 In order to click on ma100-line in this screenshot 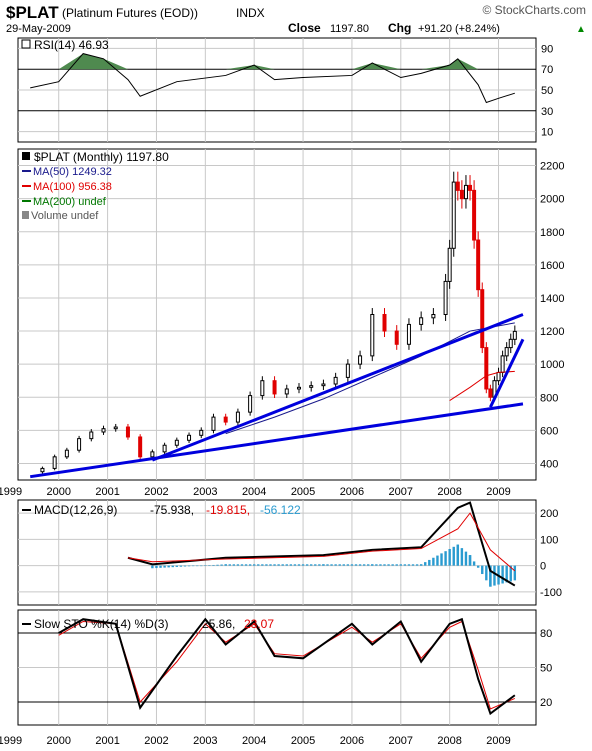, I will do `click(482, 385)`.